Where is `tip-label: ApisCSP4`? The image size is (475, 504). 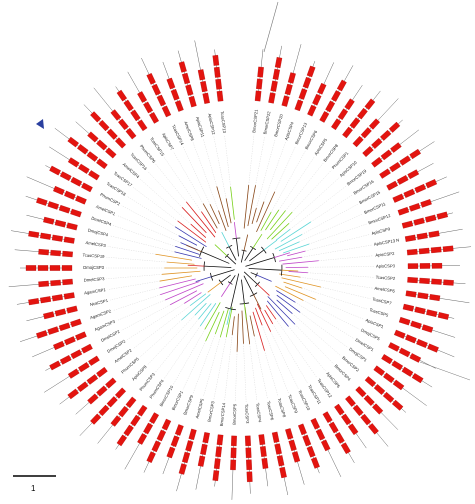 tip-label: ApisCSP4 is located at coordinates (289, 131).